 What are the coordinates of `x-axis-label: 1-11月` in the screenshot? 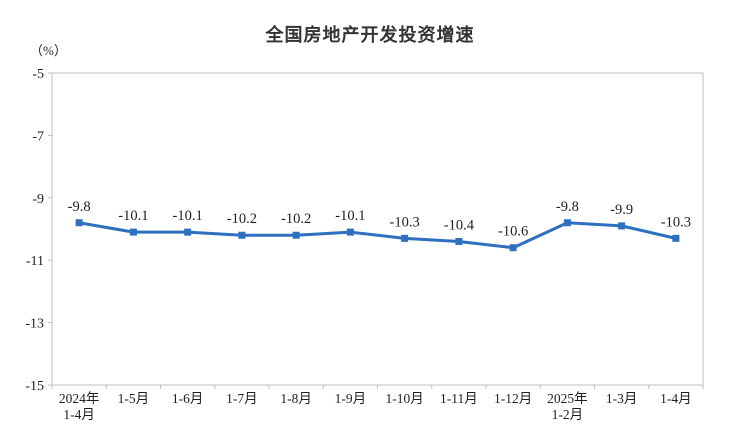 It's located at (459, 398).